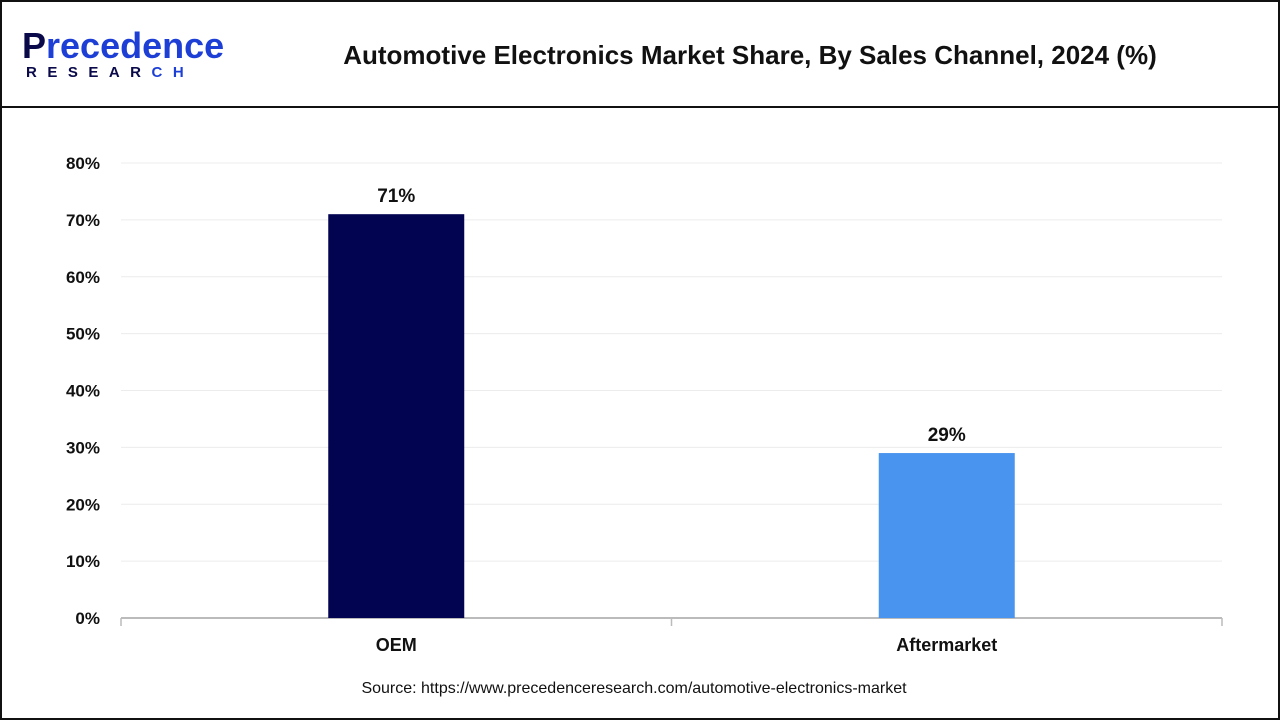  I want to click on y-tick-label: 30%, so click(83, 447).